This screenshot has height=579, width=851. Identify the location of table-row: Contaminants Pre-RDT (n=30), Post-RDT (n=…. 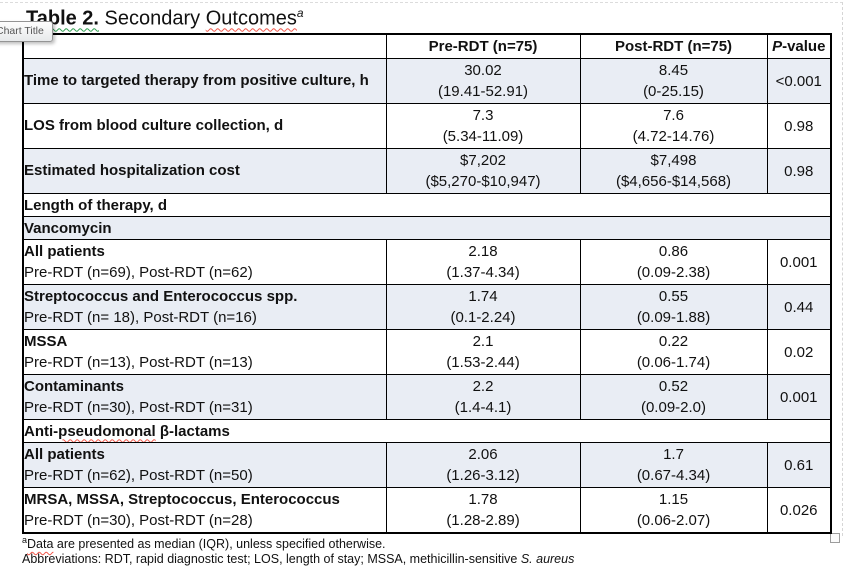
(427, 397).